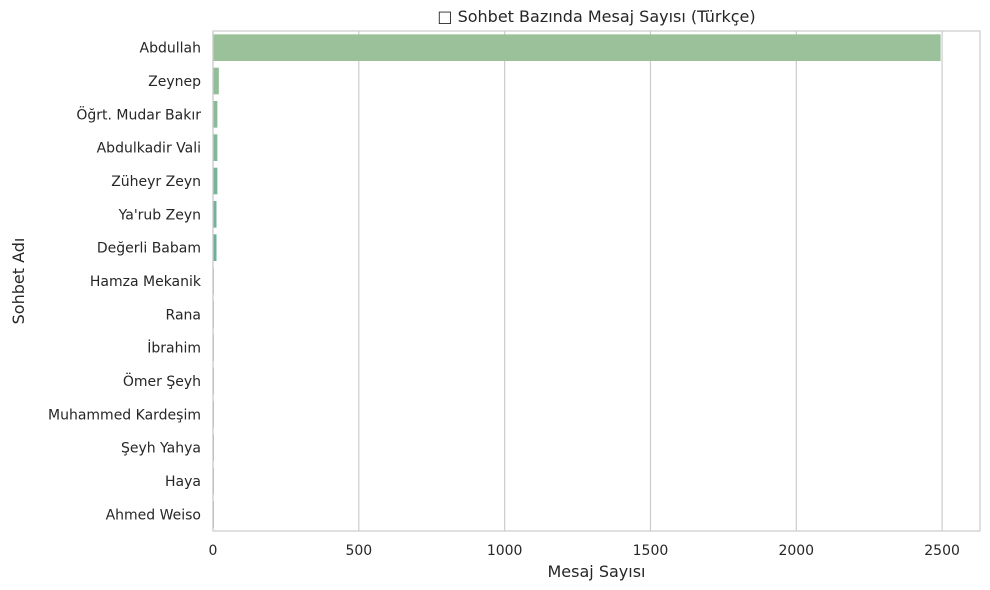 This screenshot has height=590, width=990. What do you see at coordinates (153, 515) in the screenshot?
I see `y-tick-label: Ahmed Weiso` at bounding box center [153, 515].